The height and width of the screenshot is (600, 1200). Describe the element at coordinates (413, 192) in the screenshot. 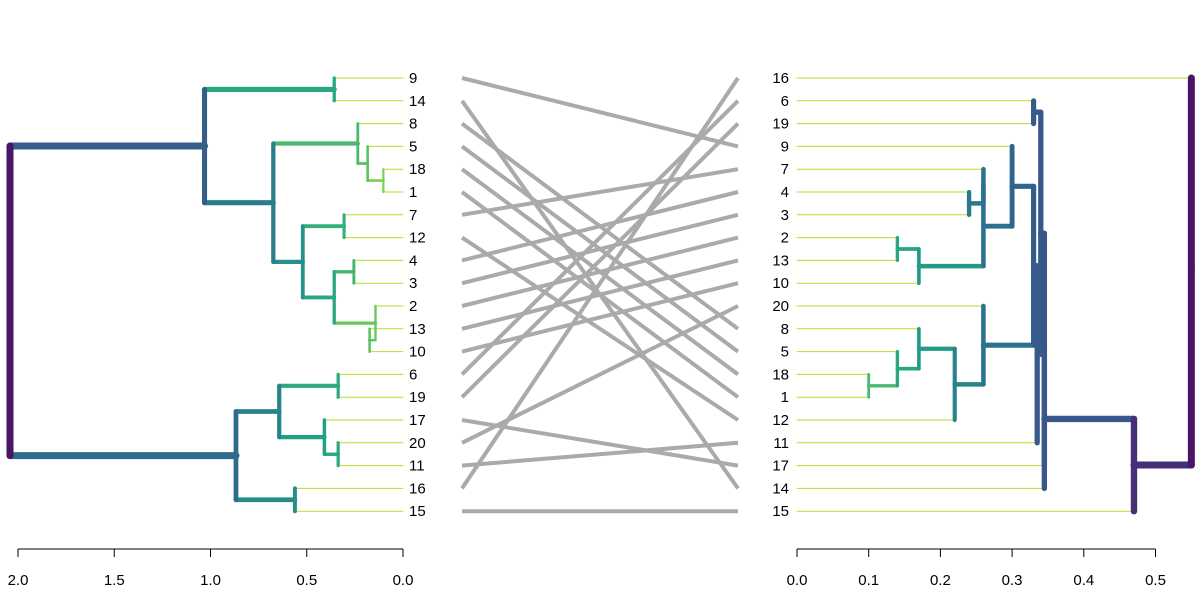

I see `left-leaf-label-1: 1` at that location.